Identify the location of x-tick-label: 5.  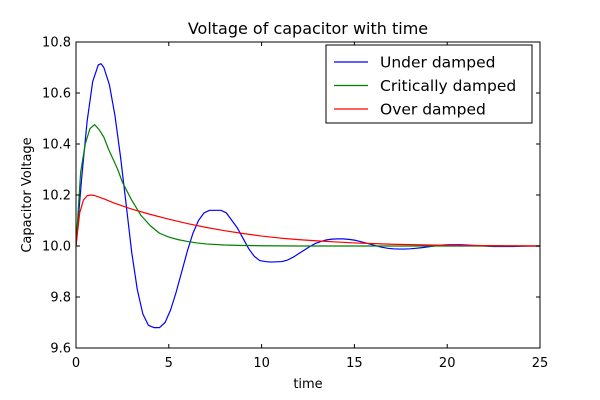
(169, 363).